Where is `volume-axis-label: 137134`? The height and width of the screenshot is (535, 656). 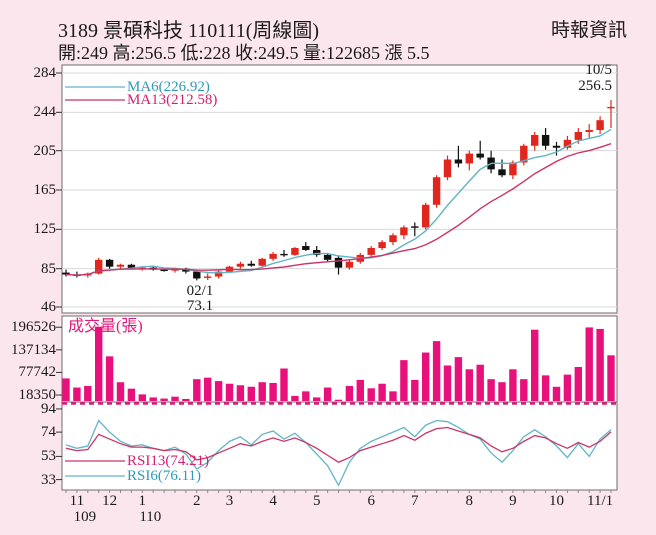 volume-axis-label: 137134 is located at coordinates (33, 349).